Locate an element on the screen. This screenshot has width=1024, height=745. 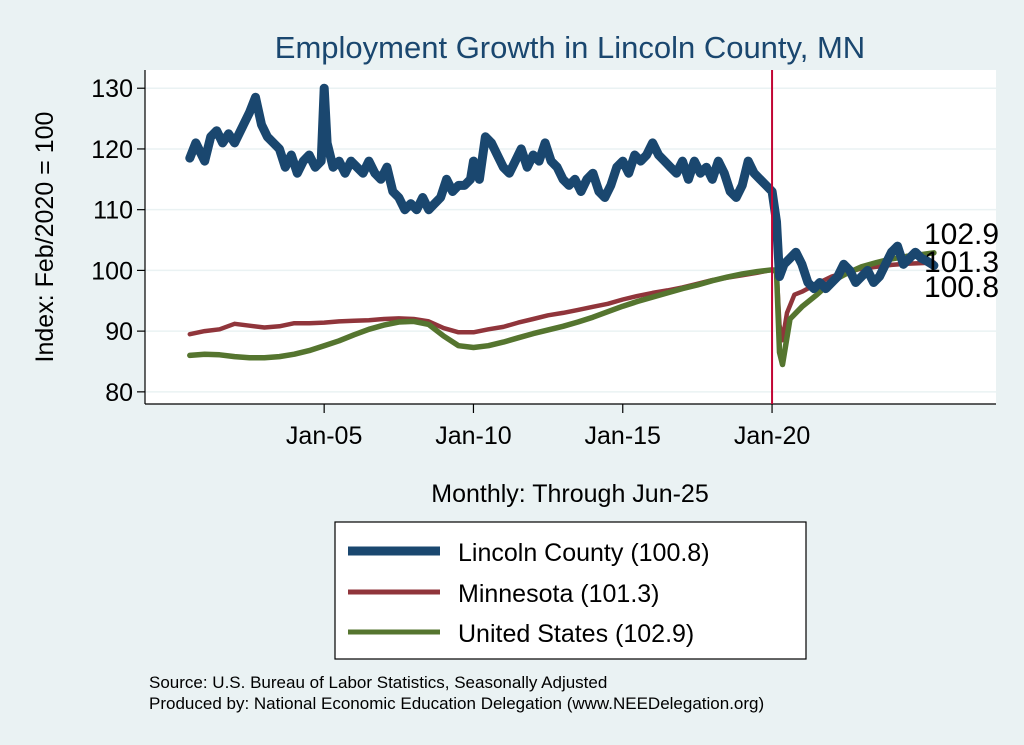
y-axis: 80 90 100 110 120 130 is located at coordinates (118, 238).